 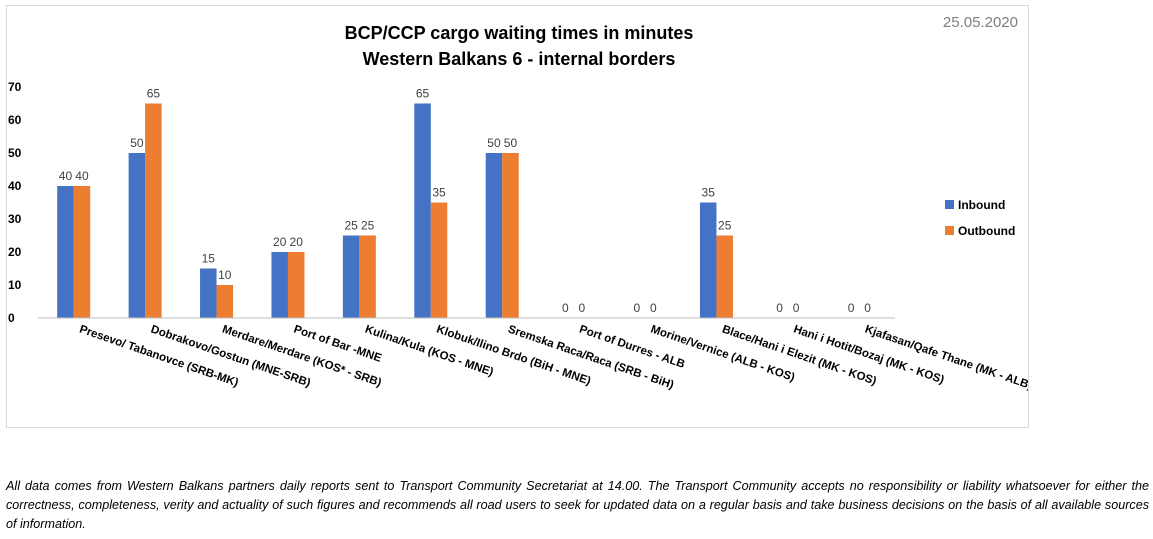 What do you see at coordinates (519, 33) in the screenshot?
I see `chart-title: BCP/CCP cargo waiting times in minutes` at bounding box center [519, 33].